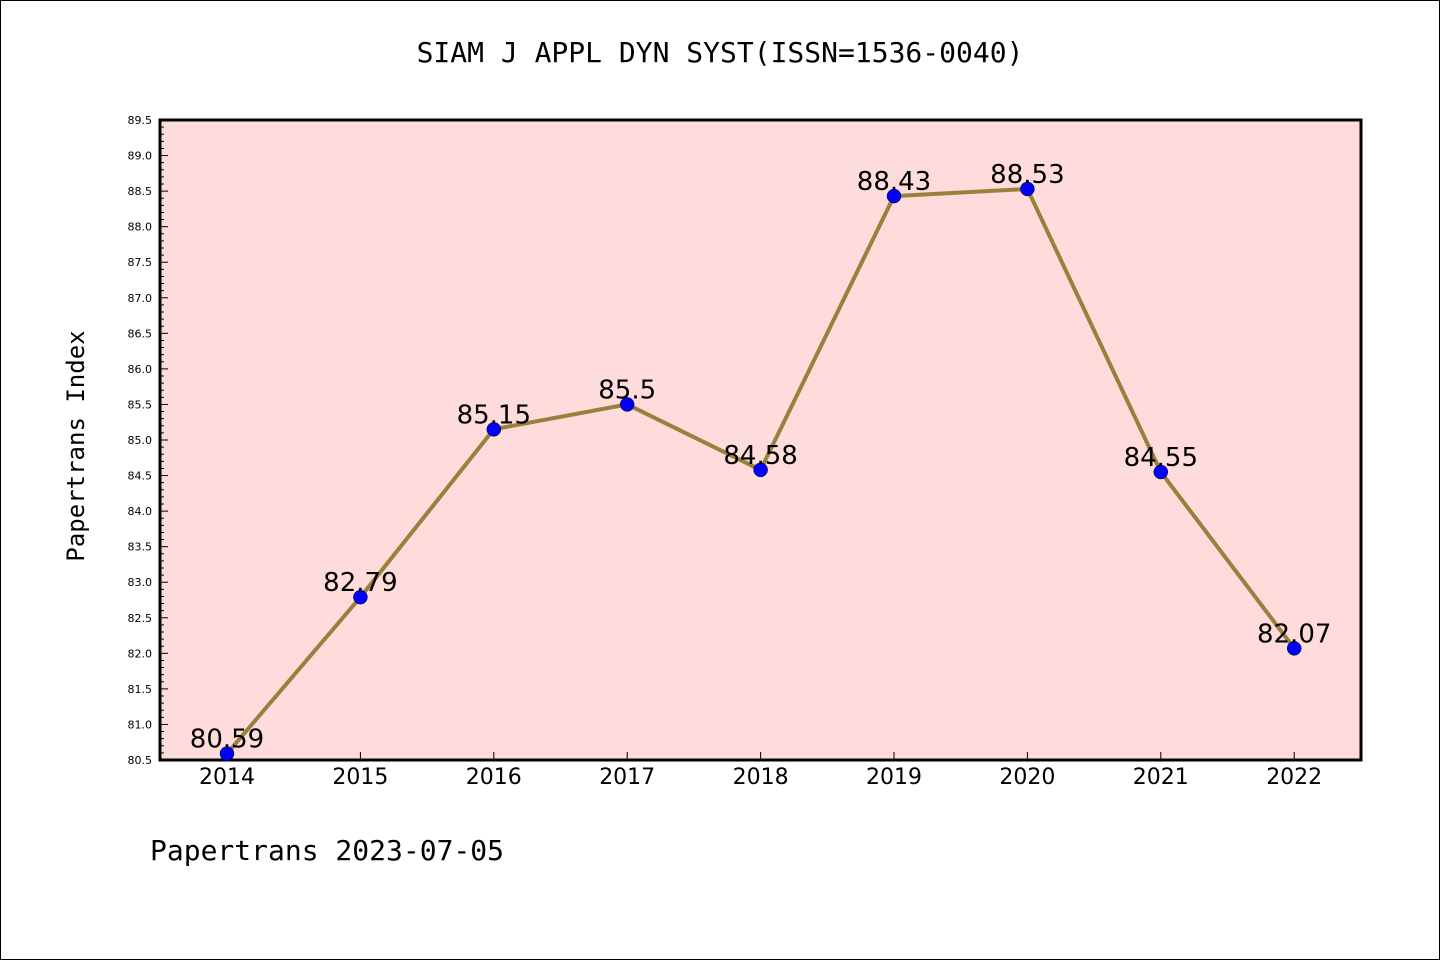 This screenshot has width=1440, height=960. I want to click on y-tick-label: 87.5, so click(140, 262).